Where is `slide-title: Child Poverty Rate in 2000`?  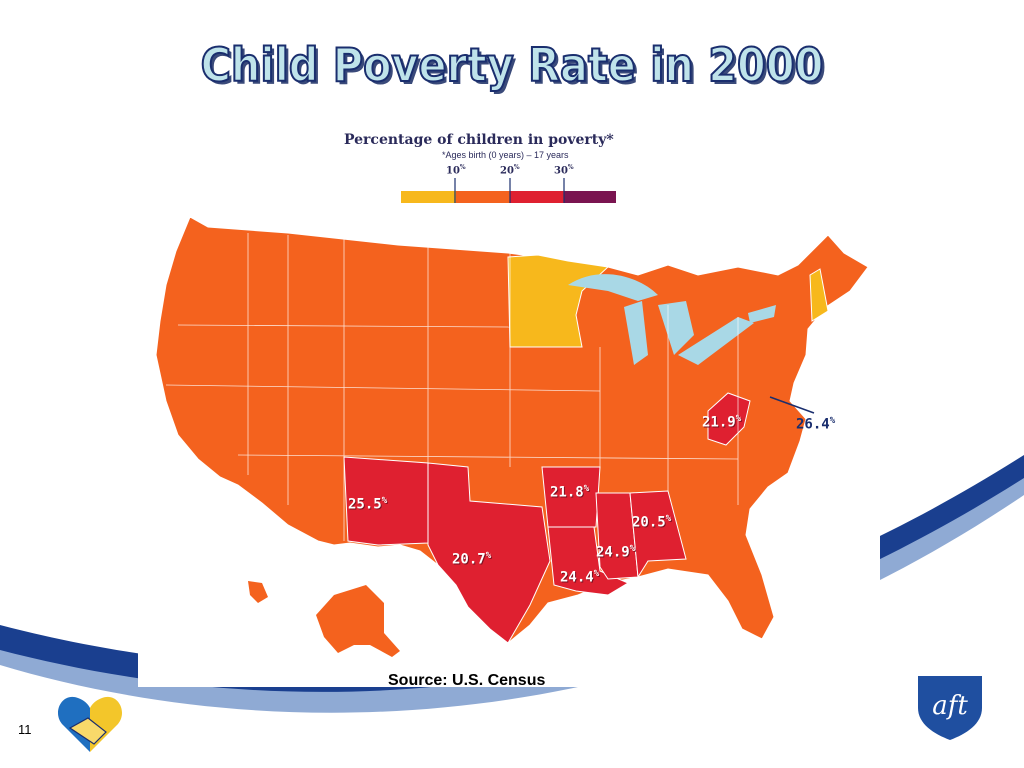
slide-title: Child Poverty Rate in 2000 is located at coordinates (512, 65).